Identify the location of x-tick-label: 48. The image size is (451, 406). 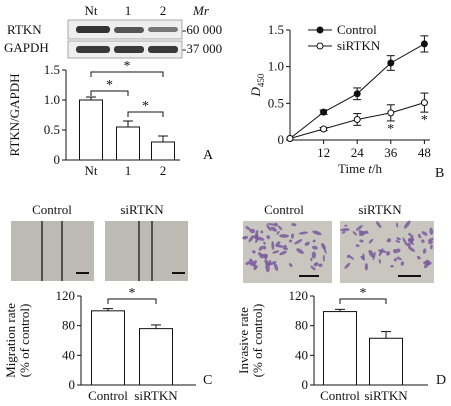
(424, 152).